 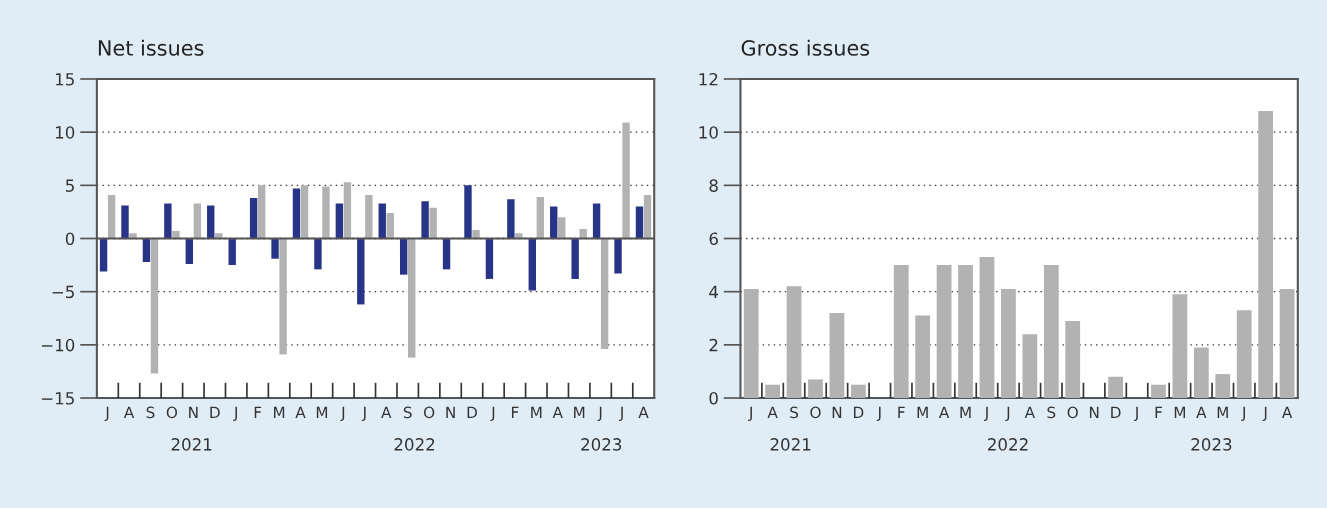 I want to click on text: 2023, so click(x=601, y=444).